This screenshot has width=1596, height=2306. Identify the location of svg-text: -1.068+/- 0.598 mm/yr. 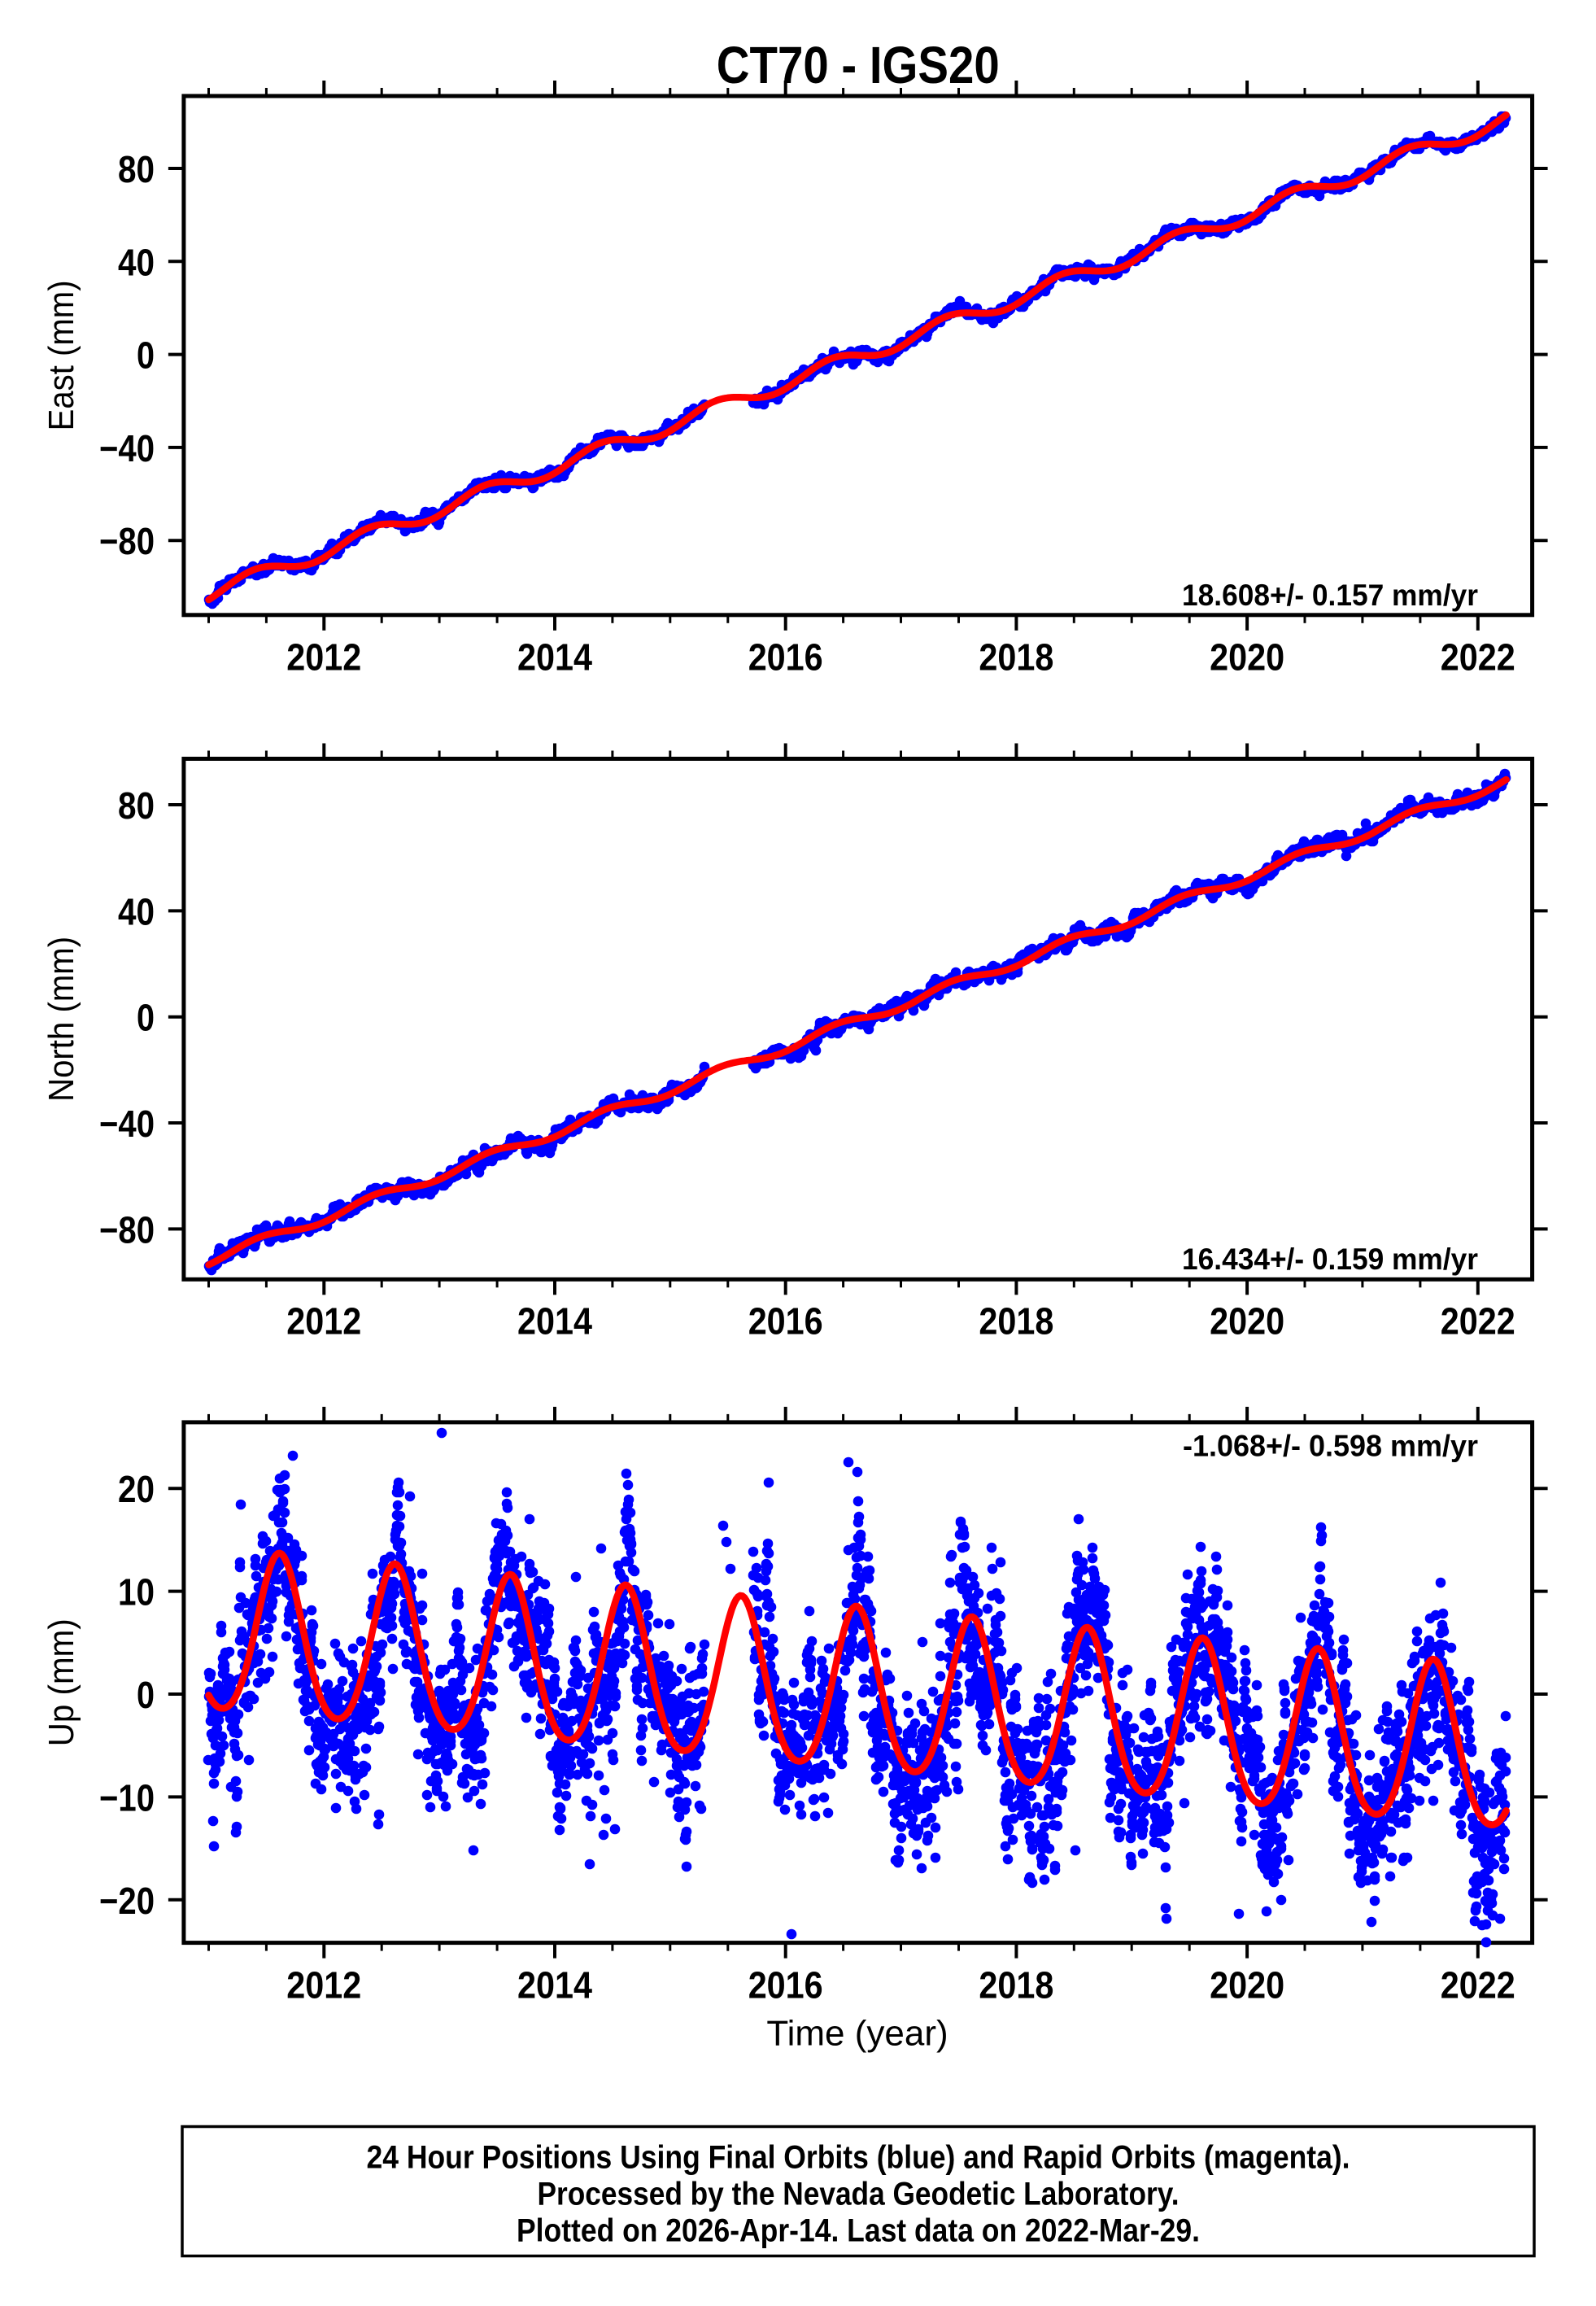
(1330, 1446).